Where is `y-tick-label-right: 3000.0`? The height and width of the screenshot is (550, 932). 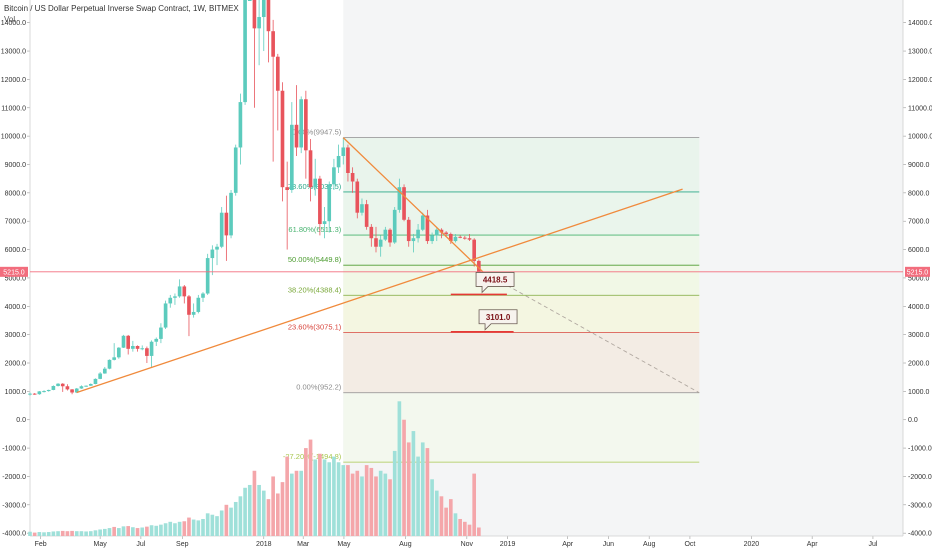
y-tick-label-right: 3000.0 is located at coordinates (919, 335).